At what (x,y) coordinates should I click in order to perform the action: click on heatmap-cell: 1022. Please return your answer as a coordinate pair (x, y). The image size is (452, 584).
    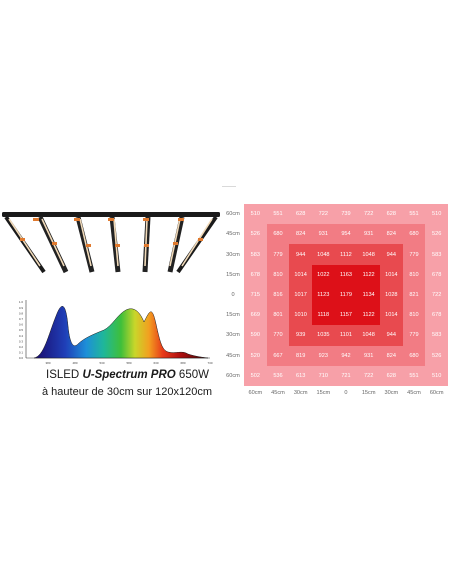
    Looking at the image, I should click on (323, 274).